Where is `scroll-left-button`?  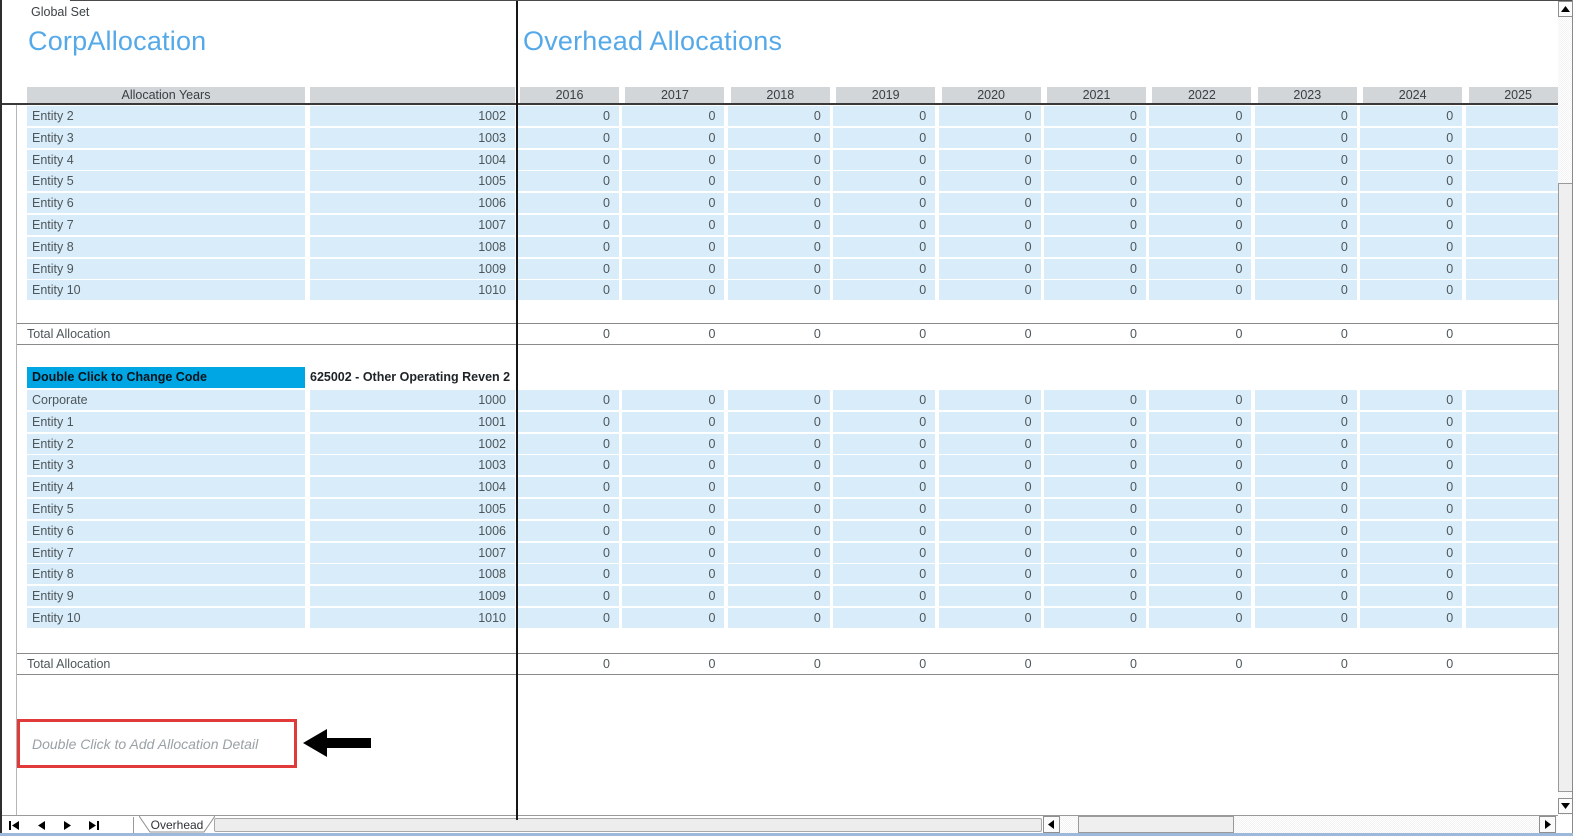 scroll-left-button is located at coordinates (1051, 824).